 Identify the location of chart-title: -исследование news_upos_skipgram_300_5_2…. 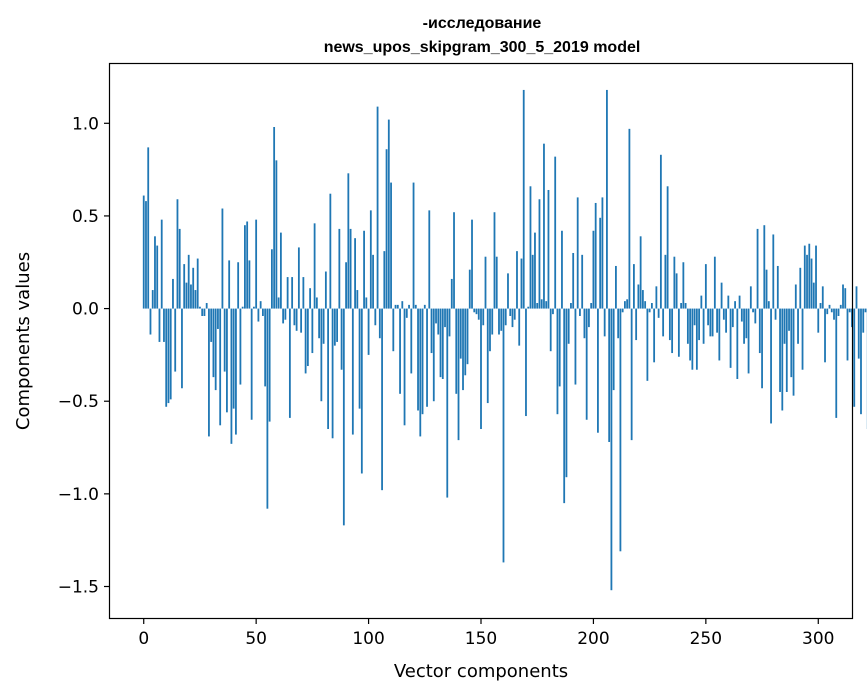
(482, 35).